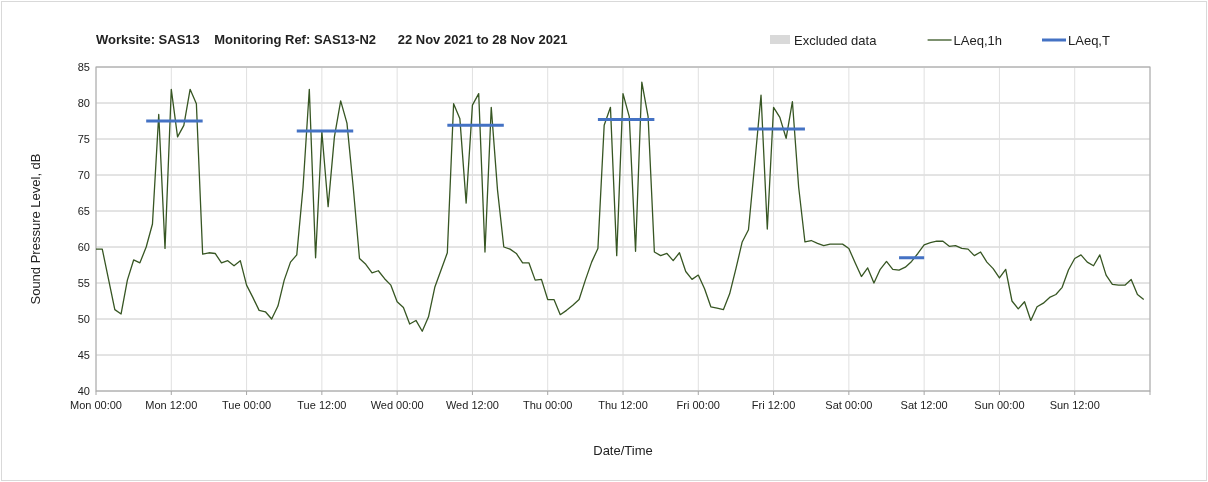 This screenshot has height=482, width=1208. Describe the element at coordinates (83, 247) in the screenshot. I see `y-tick-label: 60` at that location.